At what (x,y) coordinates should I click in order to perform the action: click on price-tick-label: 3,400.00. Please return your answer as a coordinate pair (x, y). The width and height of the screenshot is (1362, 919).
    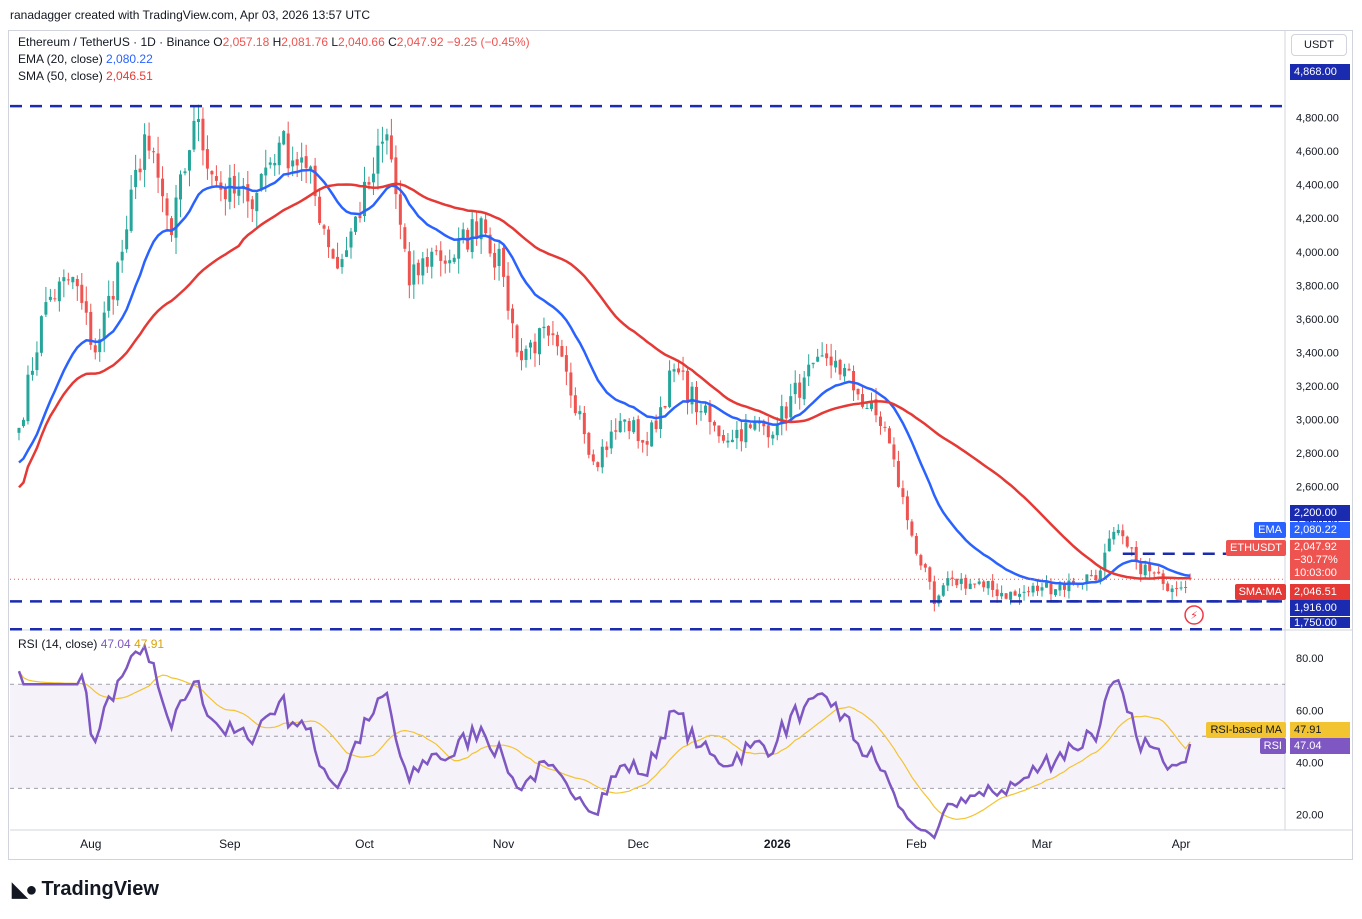
    Looking at the image, I should click on (1317, 353).